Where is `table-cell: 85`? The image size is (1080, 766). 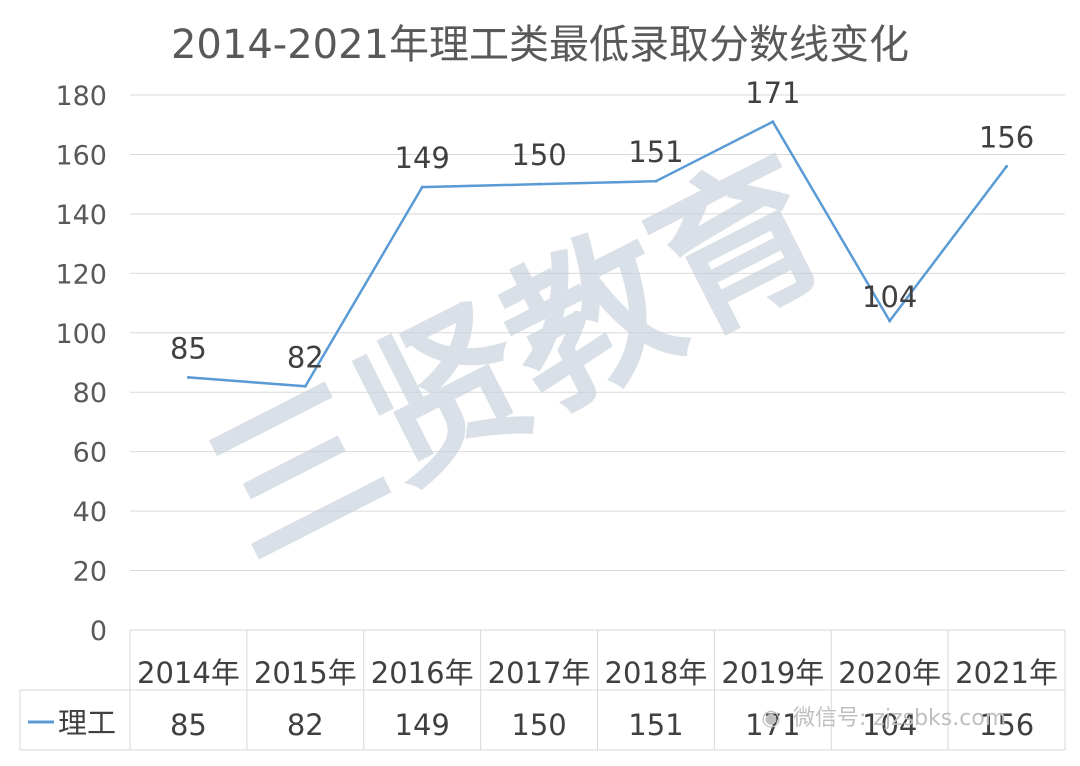
table-cell: 85 is located at coordinates (188, 725).